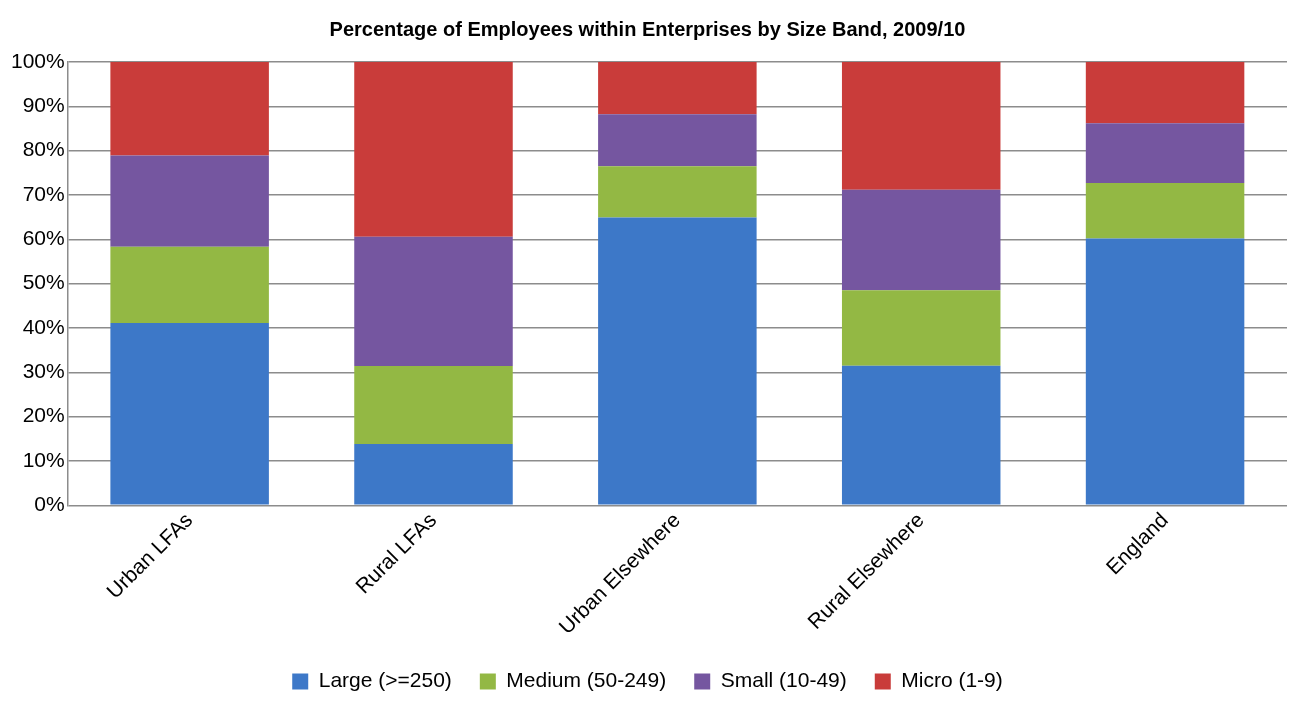 The width and height of the screenshot is (1291, 706). I want to click on y-tick-label: 60%, so click(43, 238).